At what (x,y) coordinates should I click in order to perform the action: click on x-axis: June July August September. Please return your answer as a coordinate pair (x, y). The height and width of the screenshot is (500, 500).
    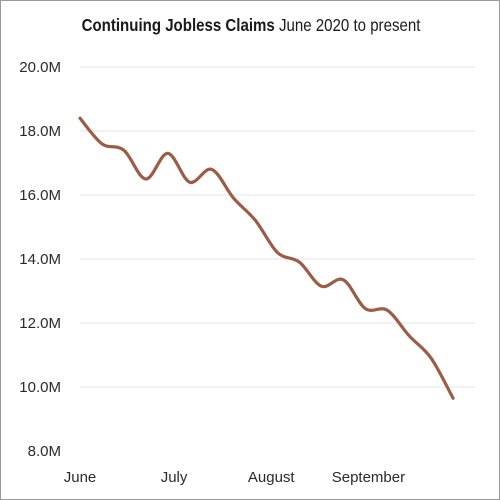
    Looking at the image, I should click on (234, 477).